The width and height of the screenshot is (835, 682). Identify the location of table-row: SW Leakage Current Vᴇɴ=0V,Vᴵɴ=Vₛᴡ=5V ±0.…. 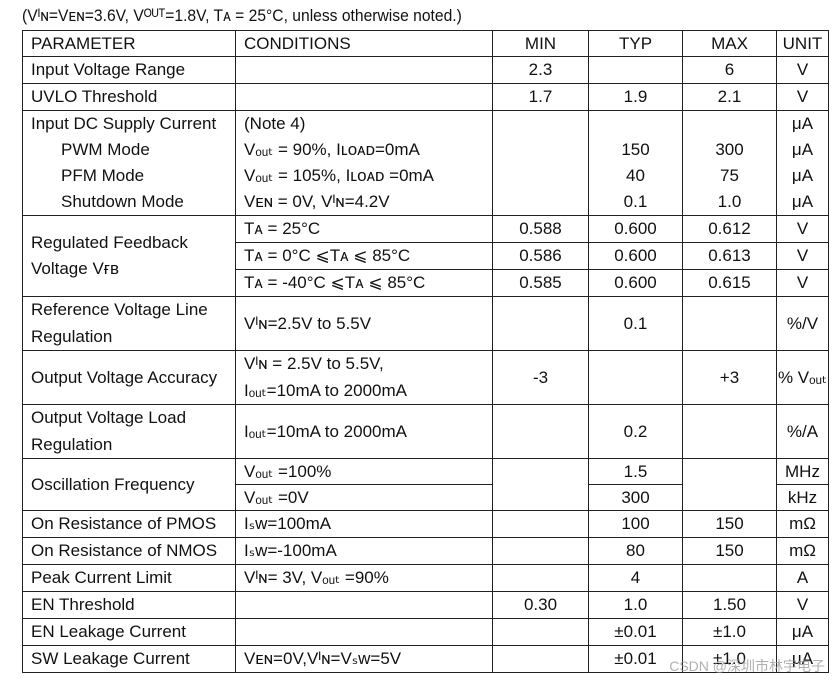
(425, 659).